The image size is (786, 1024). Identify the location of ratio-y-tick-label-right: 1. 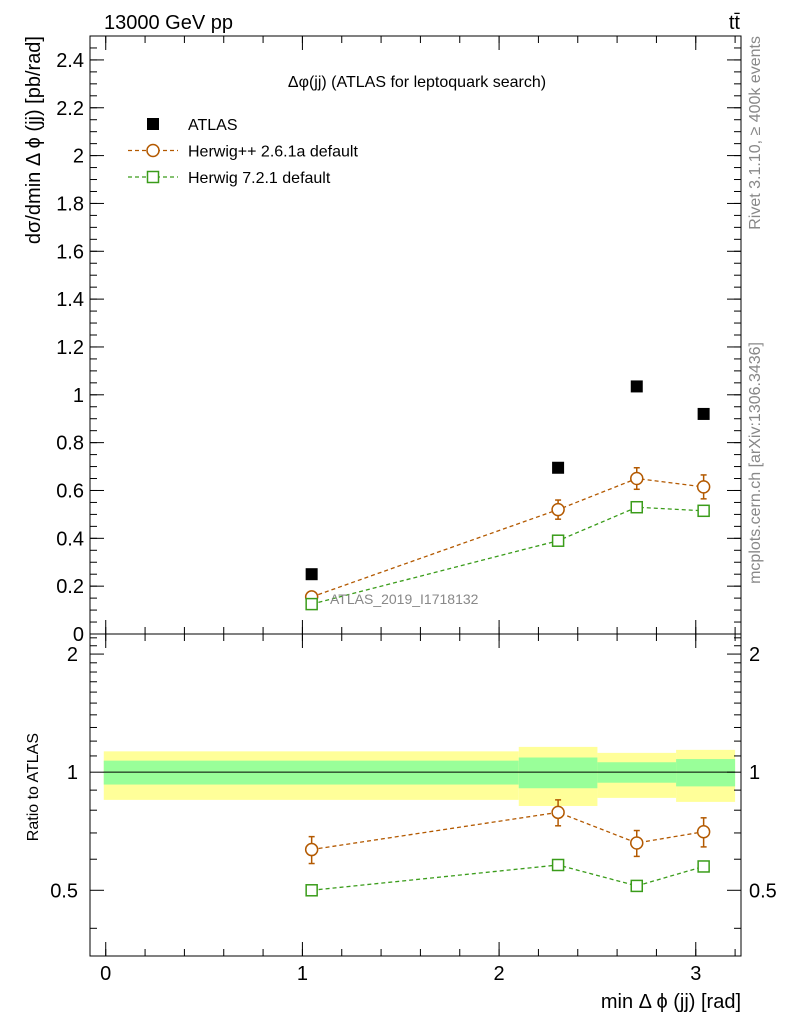
(754, 773).